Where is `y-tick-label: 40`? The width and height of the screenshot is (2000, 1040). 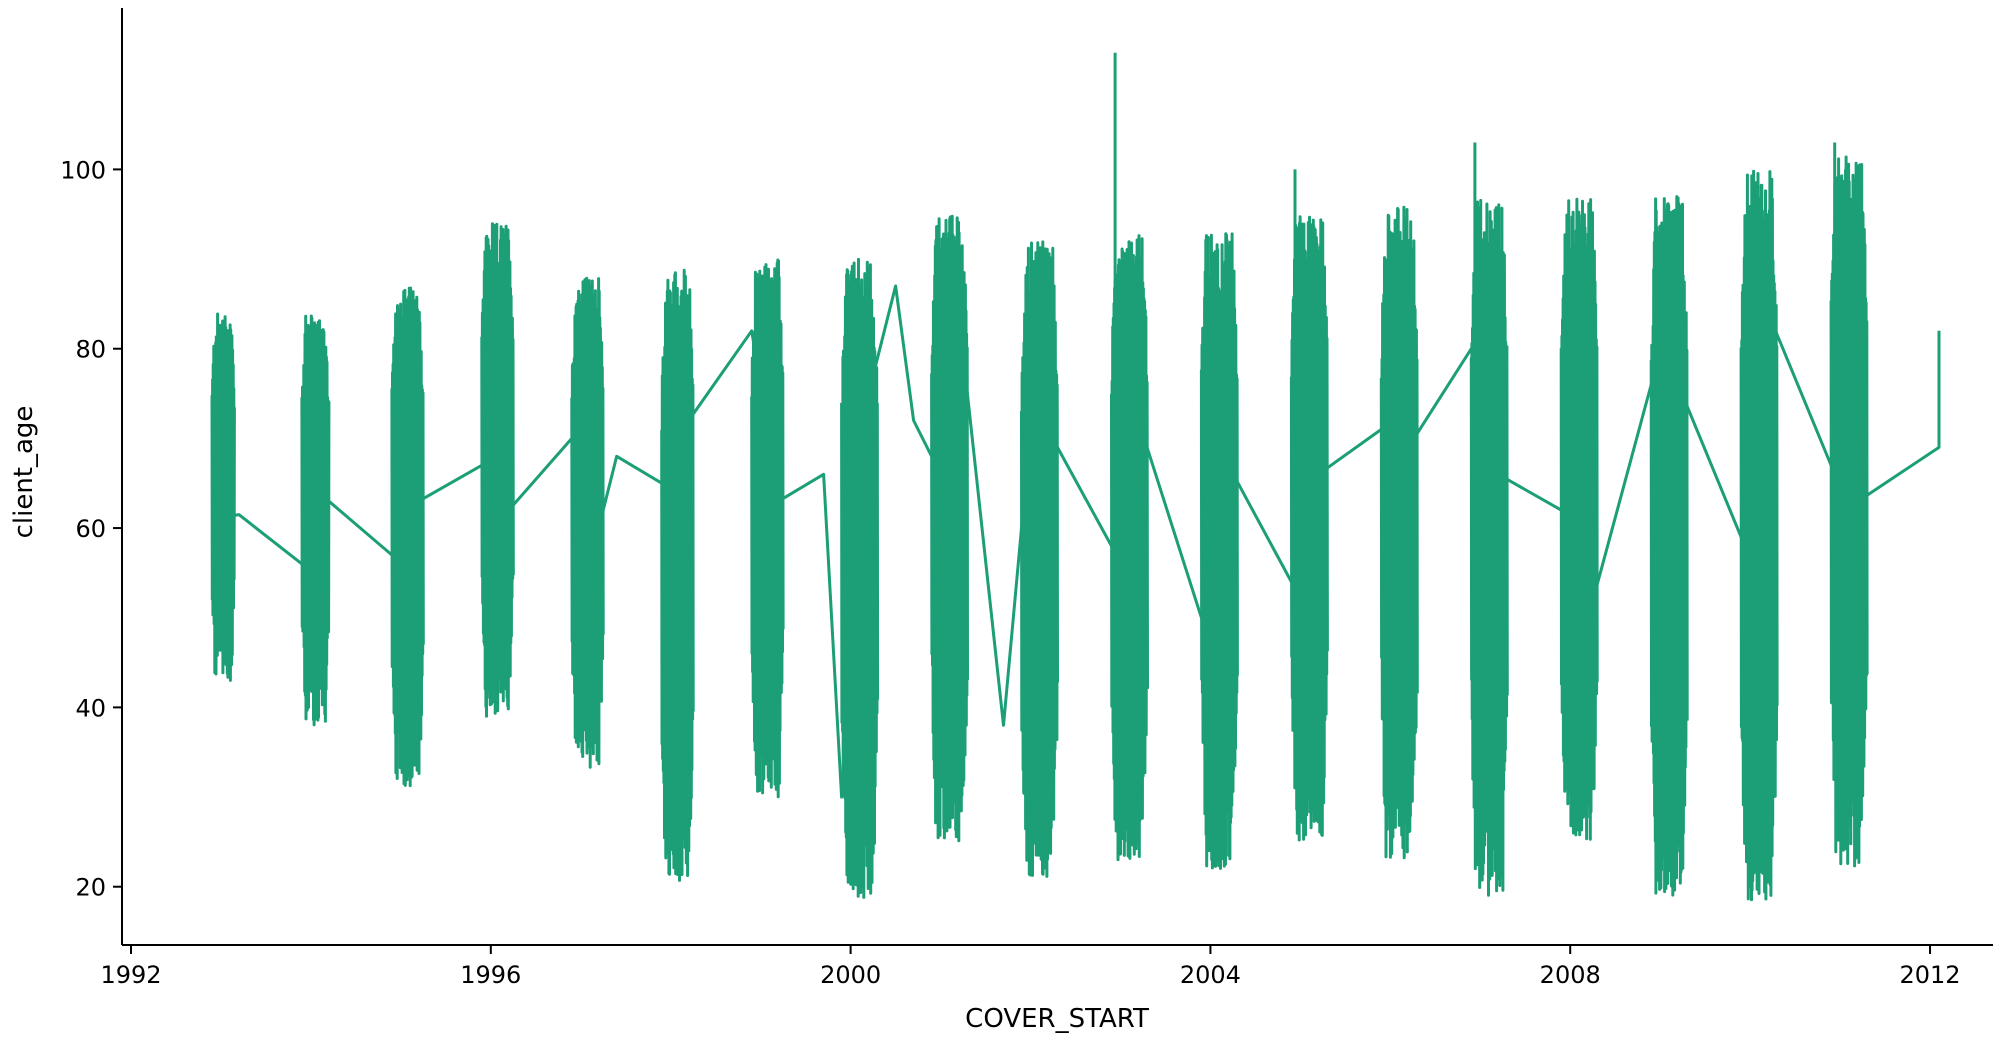 y-tick-label: 40 is located at coordinates (90, 708).